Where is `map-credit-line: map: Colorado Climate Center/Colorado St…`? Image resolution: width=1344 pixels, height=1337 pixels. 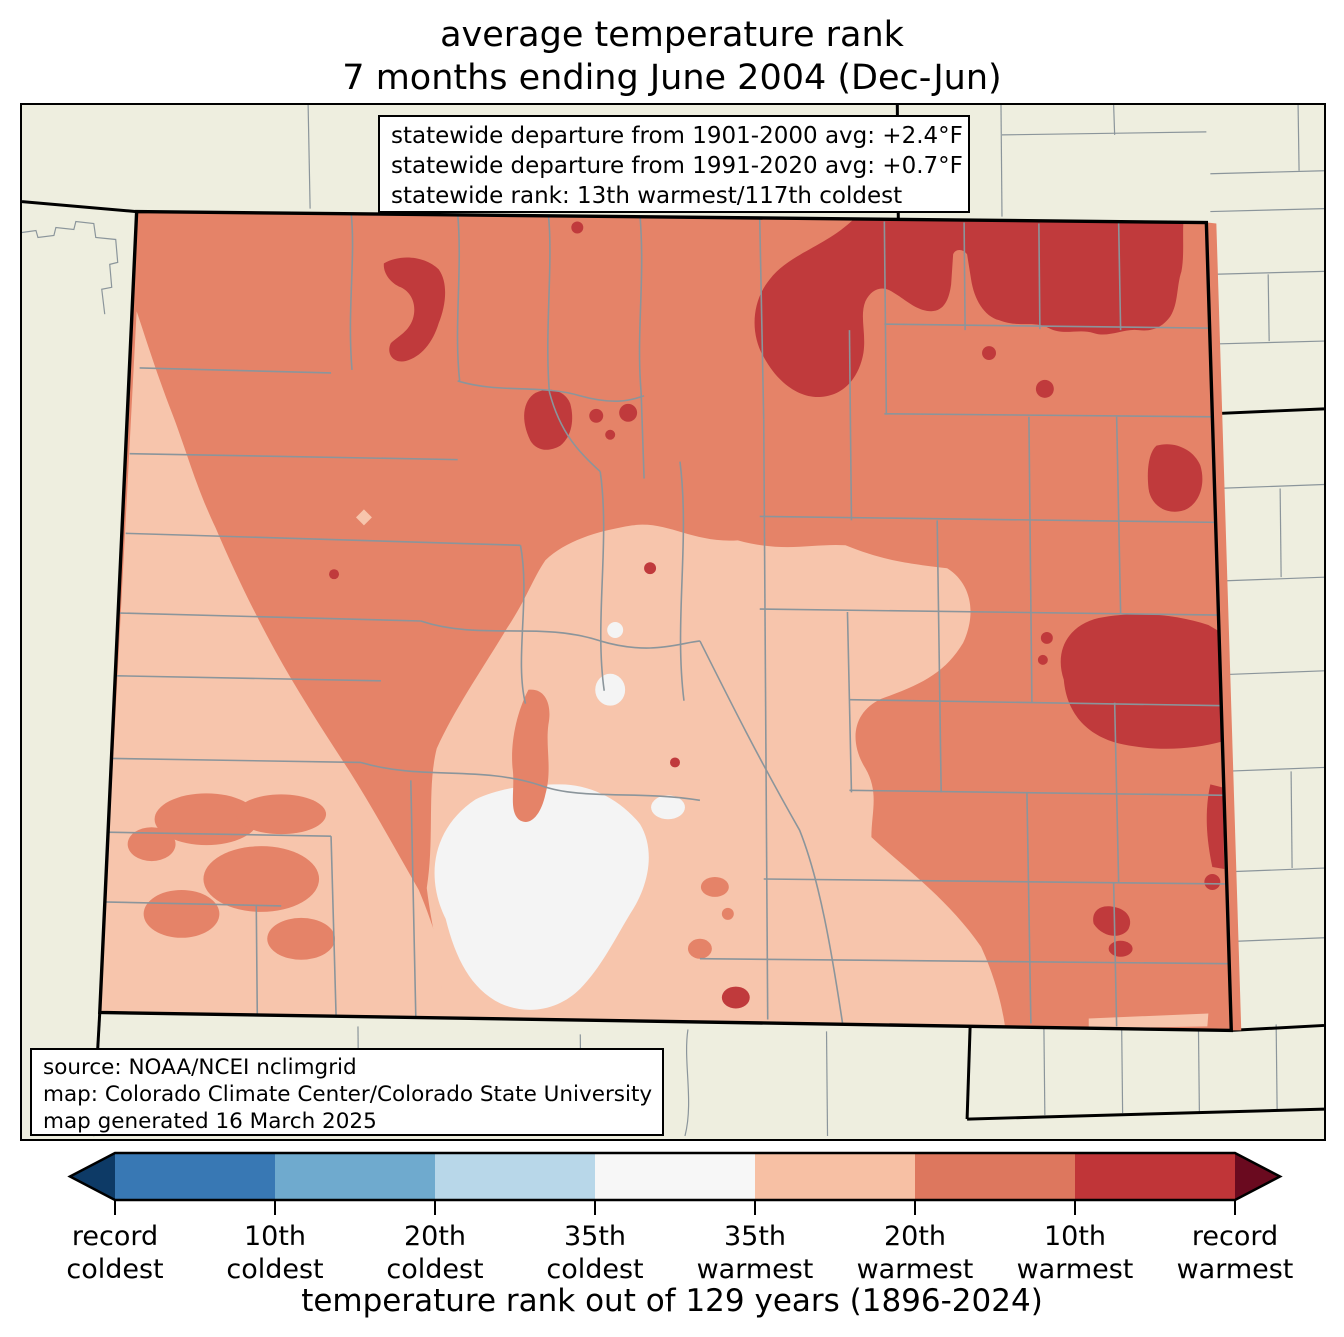
map-credit-line: map: Colorado Climate Center/Colorado St… is located at coordinates (348, 1094).